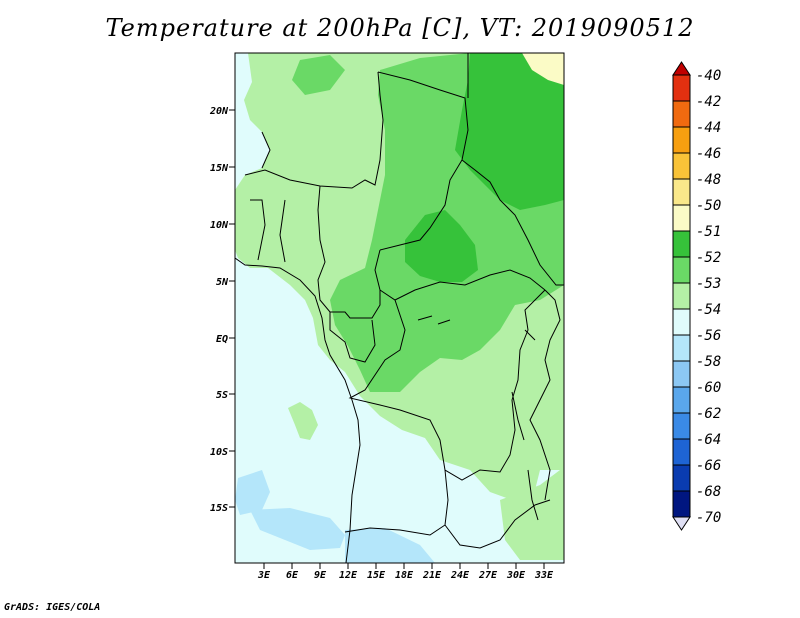  What do you see at coordinates (432, 575) in the screenshot?
I see `lon-label: 21E` at bounding box center [432, 575].